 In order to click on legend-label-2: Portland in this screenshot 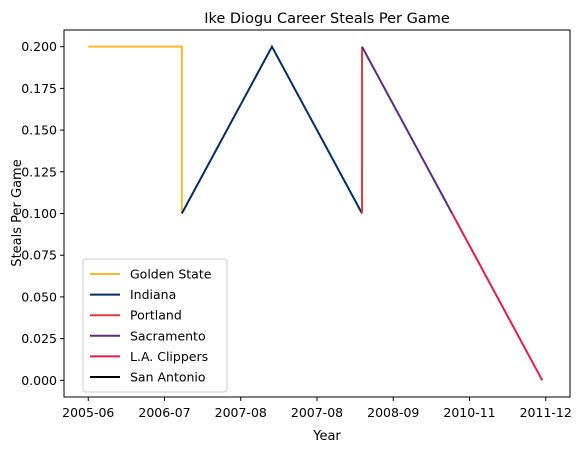, I will do `click(156, 315)`.